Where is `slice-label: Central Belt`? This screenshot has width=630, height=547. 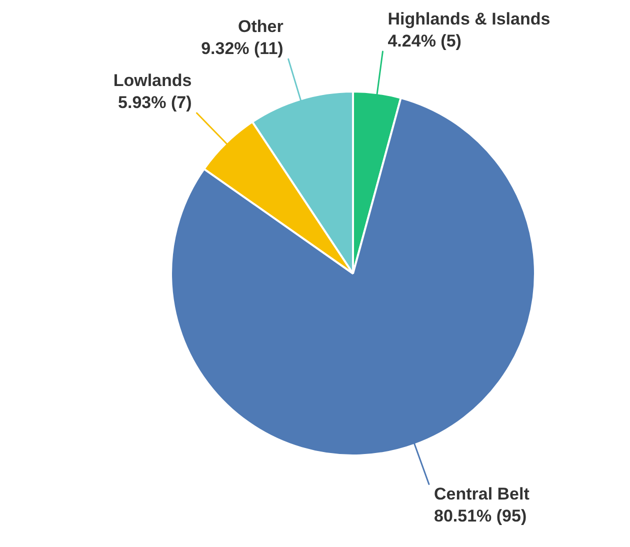 slice-label: Central Belt is located at coordinates (482, 494).